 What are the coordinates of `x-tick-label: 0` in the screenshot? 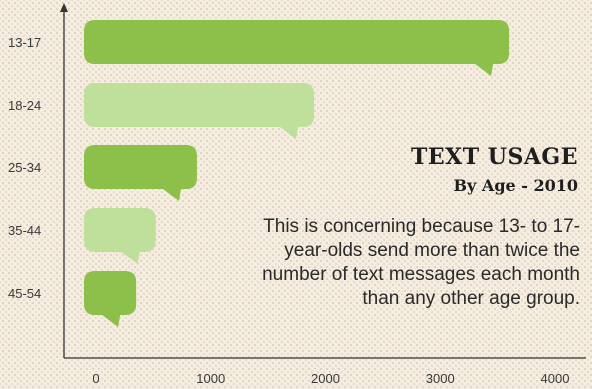 It's located at (95, 378).